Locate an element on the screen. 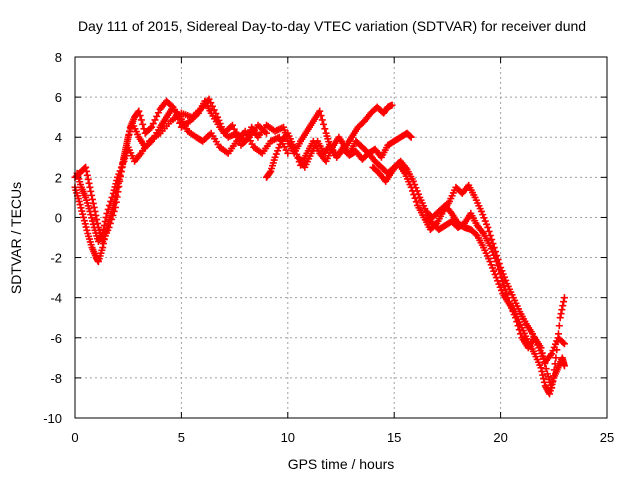 This screenshot has width=640, height=480. y-tick-label: 0 is located at coordinates (58, 217).